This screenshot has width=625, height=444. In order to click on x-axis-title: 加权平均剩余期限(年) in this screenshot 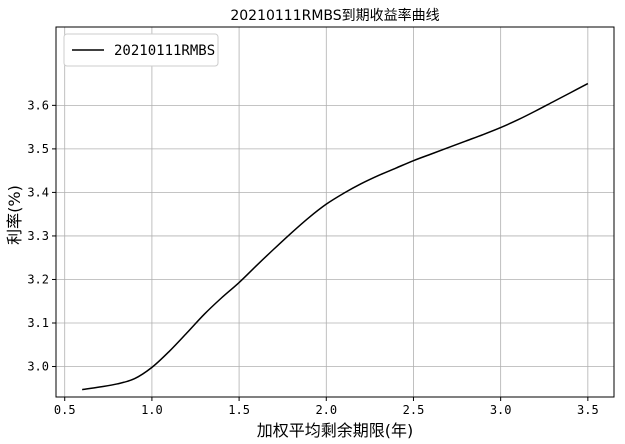, I will do `click(335, 430)`.